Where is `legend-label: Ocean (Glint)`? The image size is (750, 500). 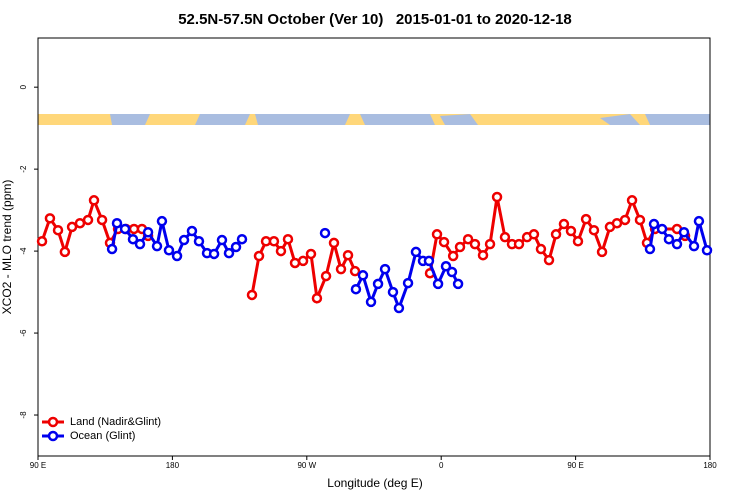
legend-label: Ocean (Glint) is located at coordinates (102, 436).